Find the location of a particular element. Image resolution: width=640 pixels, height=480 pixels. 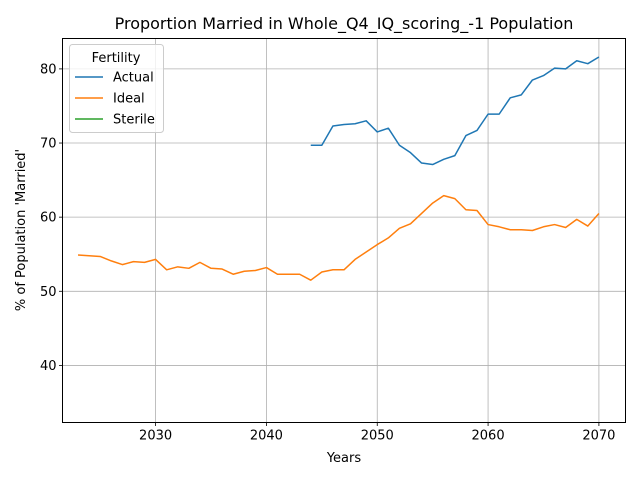

y-tick-label: 50 is located at coordinates (48, 292).